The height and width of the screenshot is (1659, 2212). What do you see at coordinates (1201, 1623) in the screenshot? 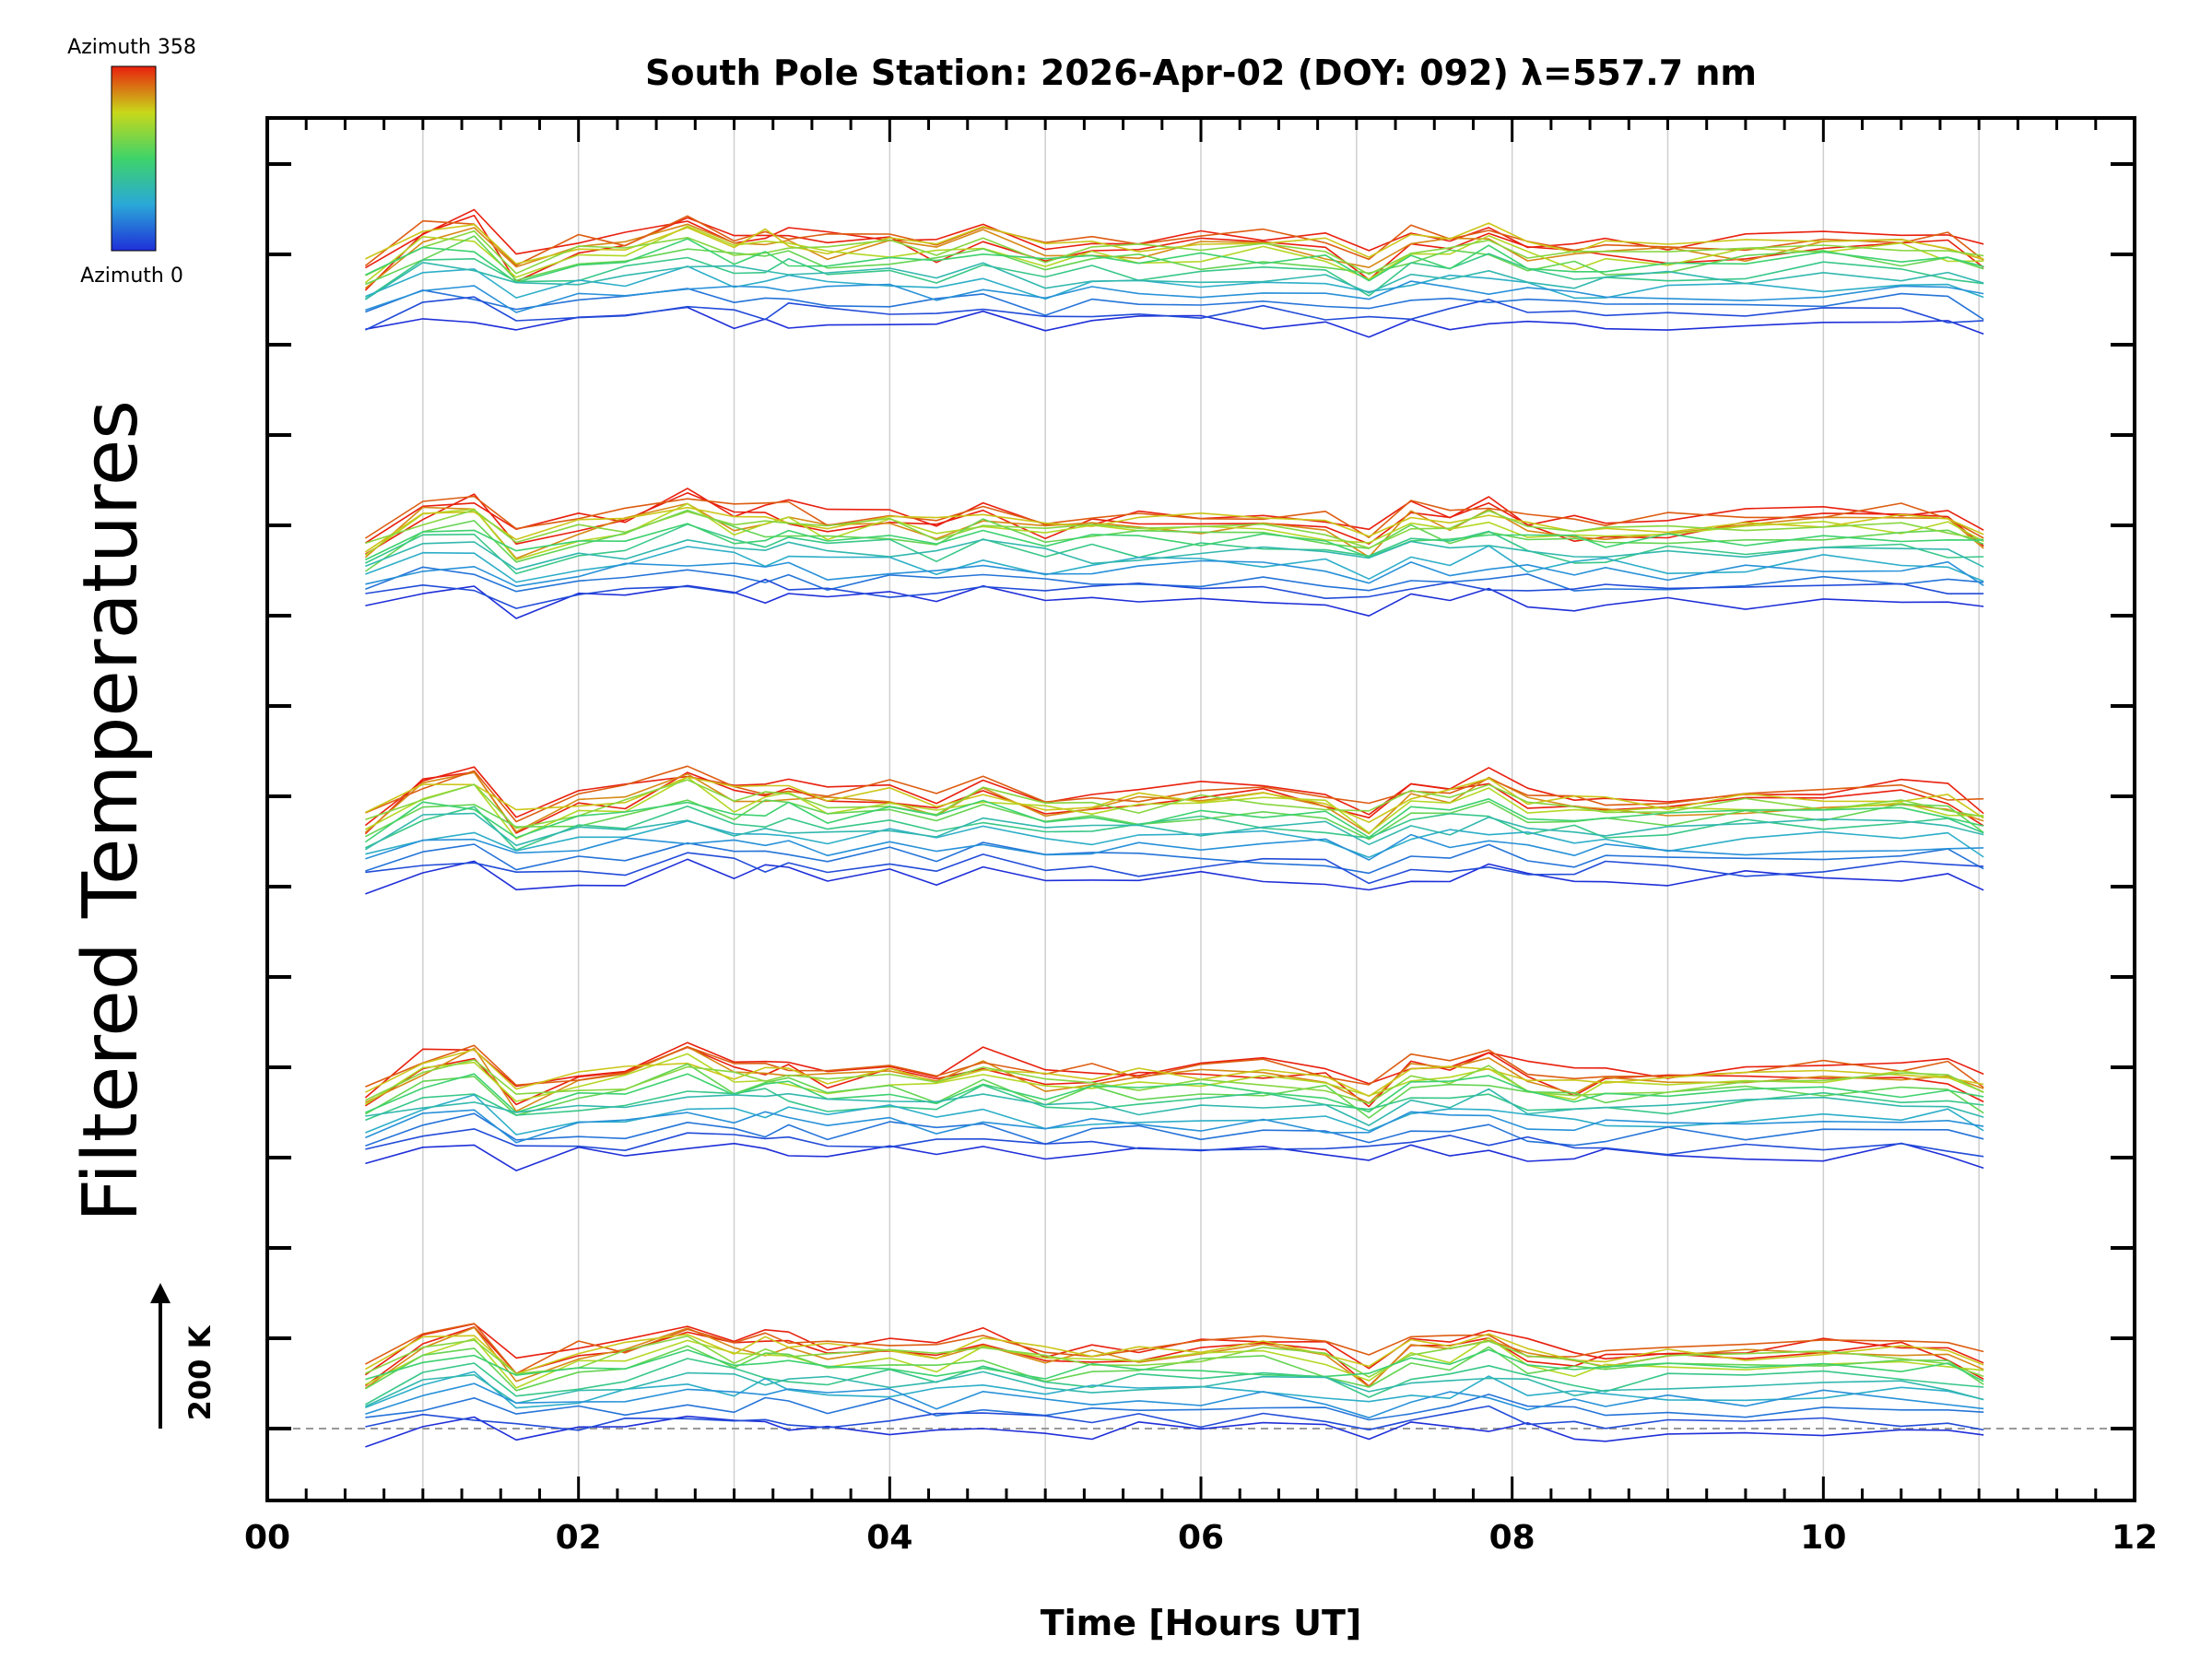
I see `x-axis-label: Time [Hours UT]` at bounding box center [1201, 1623].